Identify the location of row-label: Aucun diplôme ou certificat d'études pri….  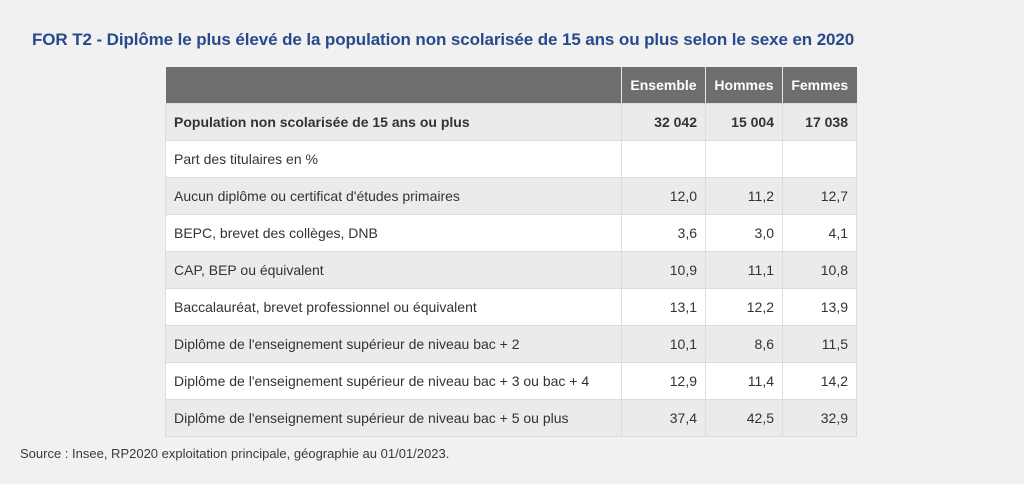
(393, 196).